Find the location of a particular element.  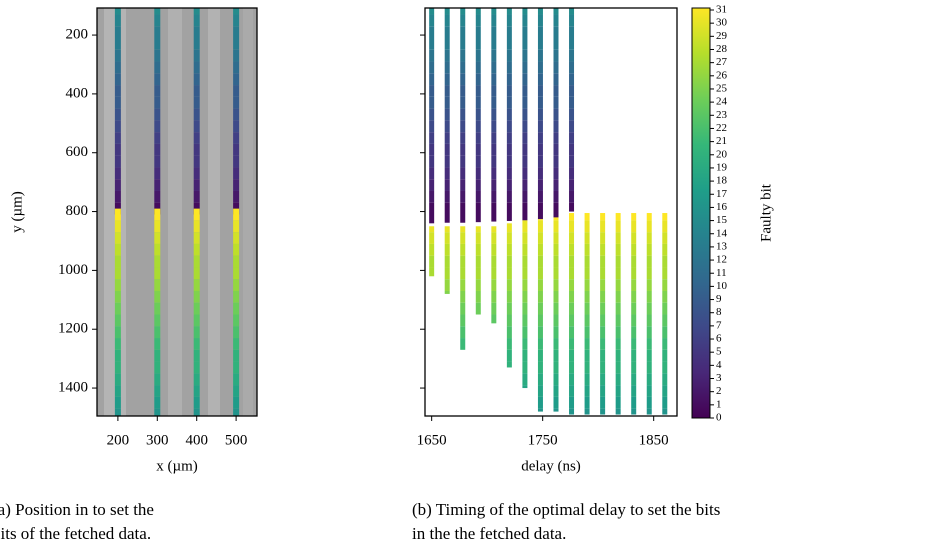

y-tick-label: 1400 is located at coordinates (73, 387).